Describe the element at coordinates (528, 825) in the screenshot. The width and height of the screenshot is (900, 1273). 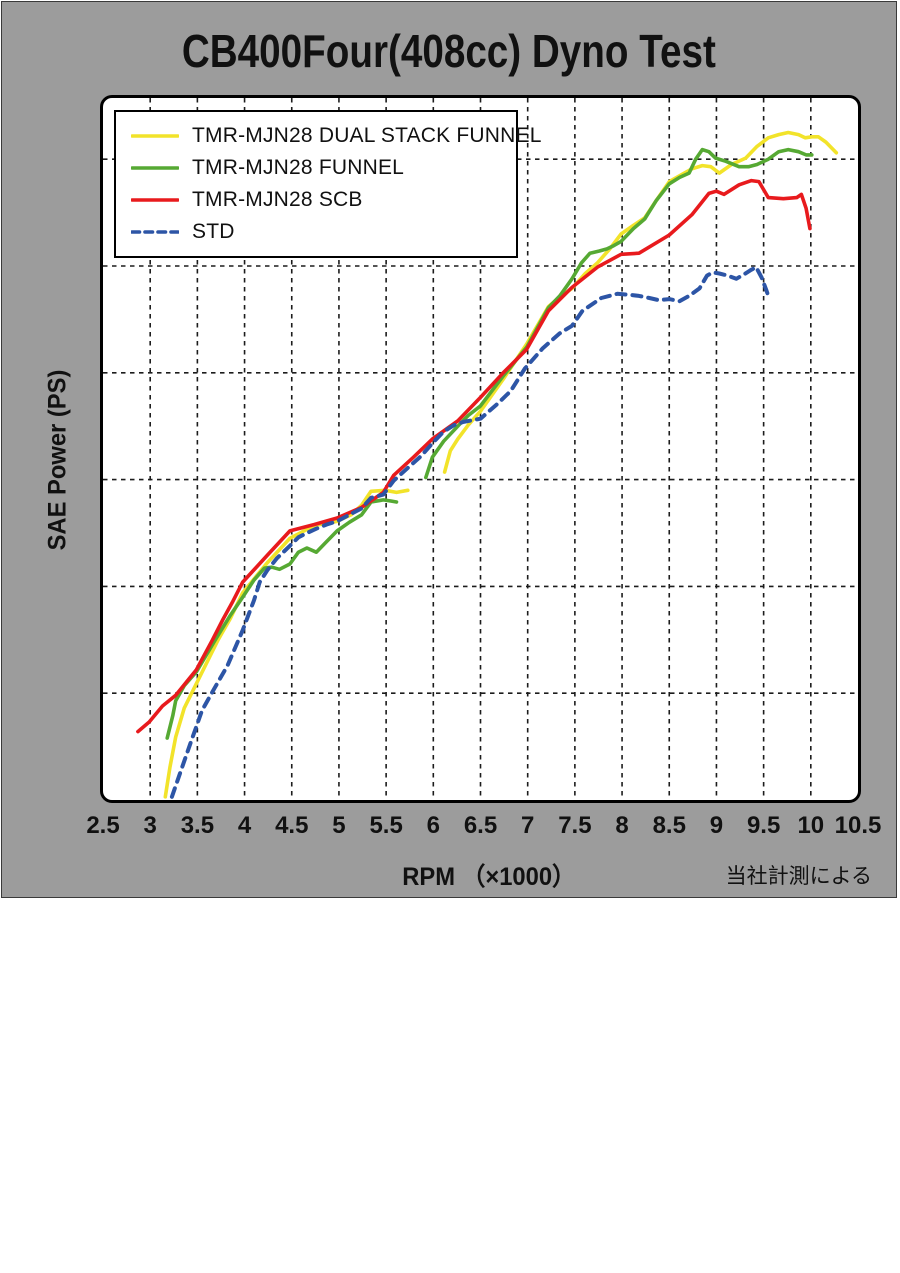
I see `x-tick-label: 7` at that location.